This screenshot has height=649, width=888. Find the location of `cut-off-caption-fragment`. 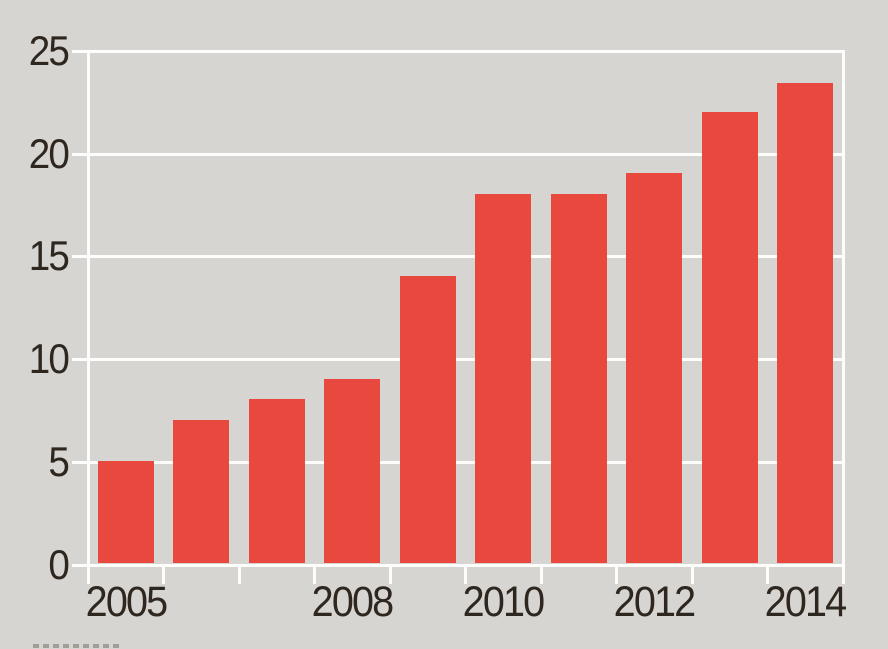

cut-off-caption-fragment is located at coordinates (76, 646).